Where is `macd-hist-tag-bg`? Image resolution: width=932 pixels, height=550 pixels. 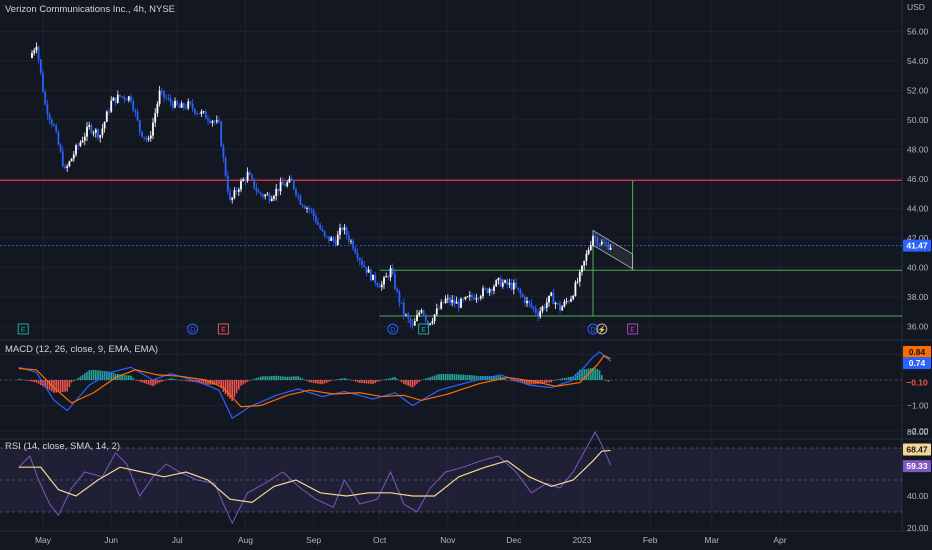
macd-hist-tag-bg is located at coordinates (917, 382).